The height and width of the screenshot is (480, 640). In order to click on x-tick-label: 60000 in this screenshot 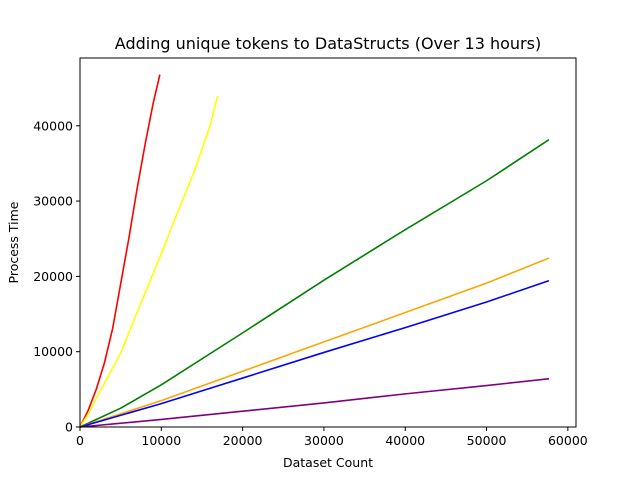, I will do `click(568, 440)`.